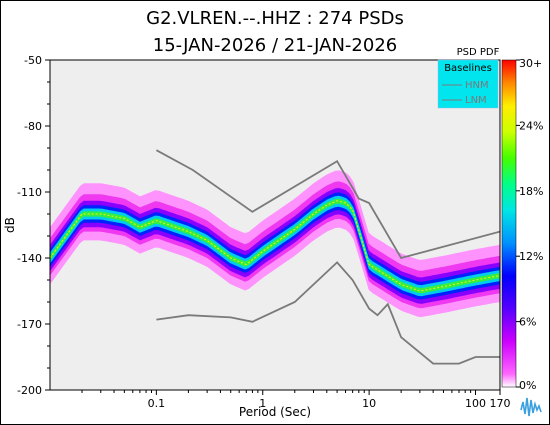 This screenshot has height=425, width=550. Describe the element at coordinates (369, 403) in the screenshot. I see `x-tick-label: 10` at that location.